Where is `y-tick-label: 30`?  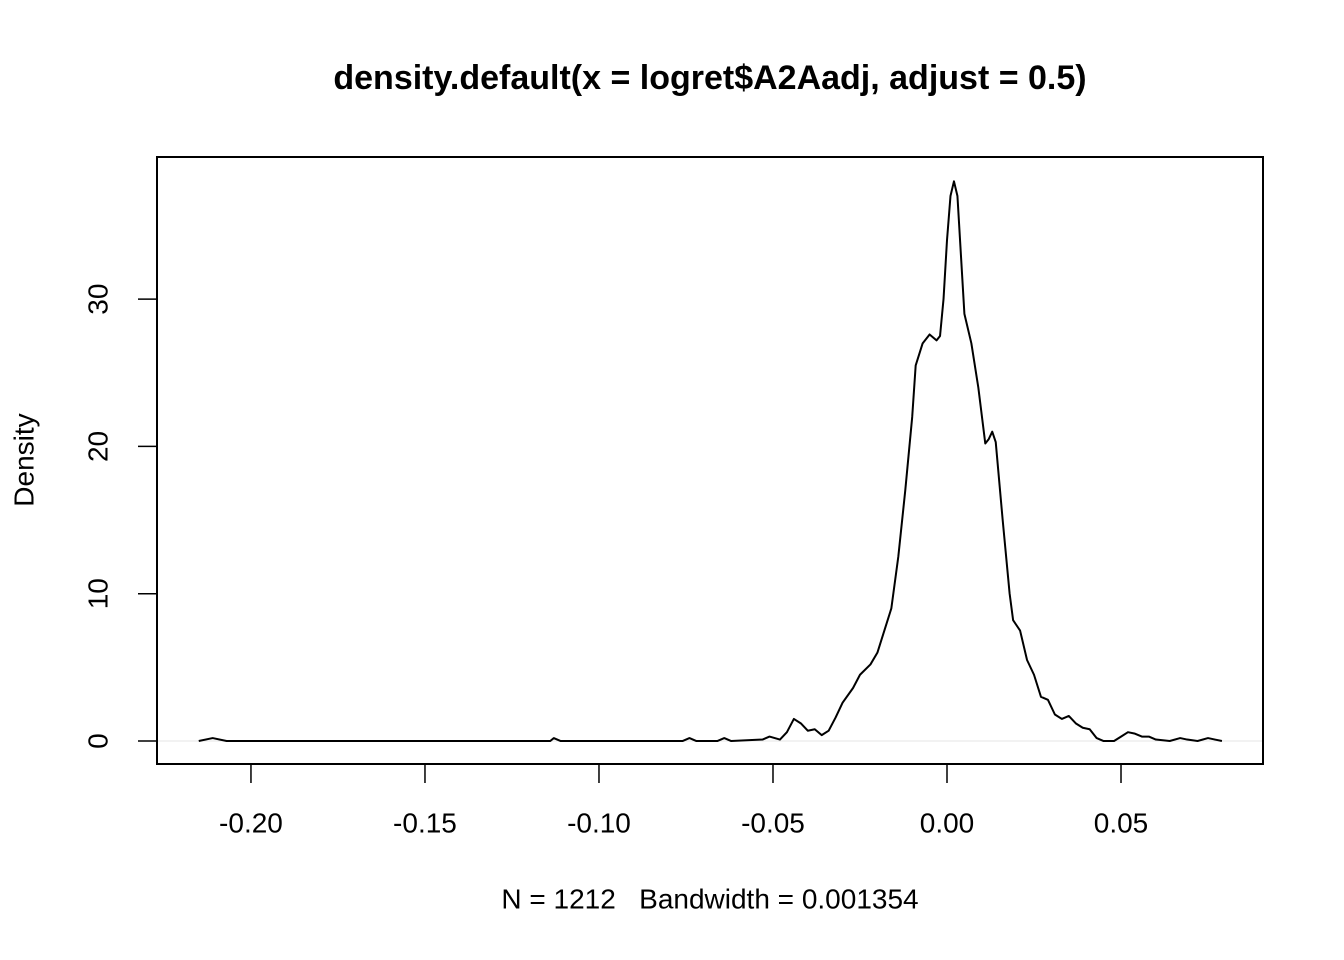 y-tick-label: 30 is located at coordinates (97, 299).